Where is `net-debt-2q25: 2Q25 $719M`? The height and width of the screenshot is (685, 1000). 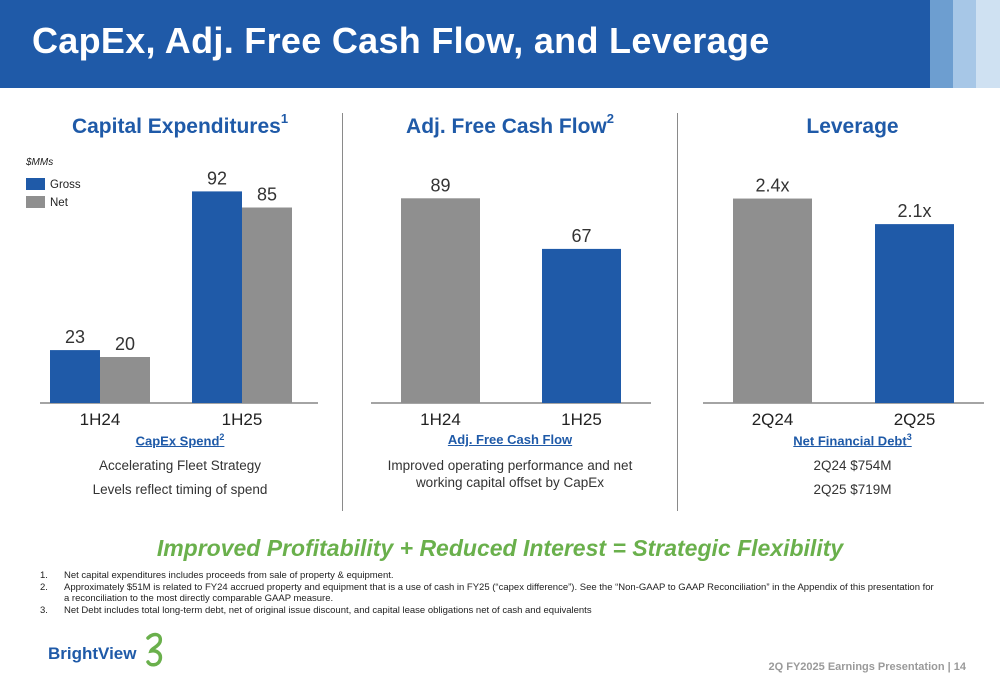 net-debt-2q25: 2Q25 $719M is located at coordinates (852, 489).